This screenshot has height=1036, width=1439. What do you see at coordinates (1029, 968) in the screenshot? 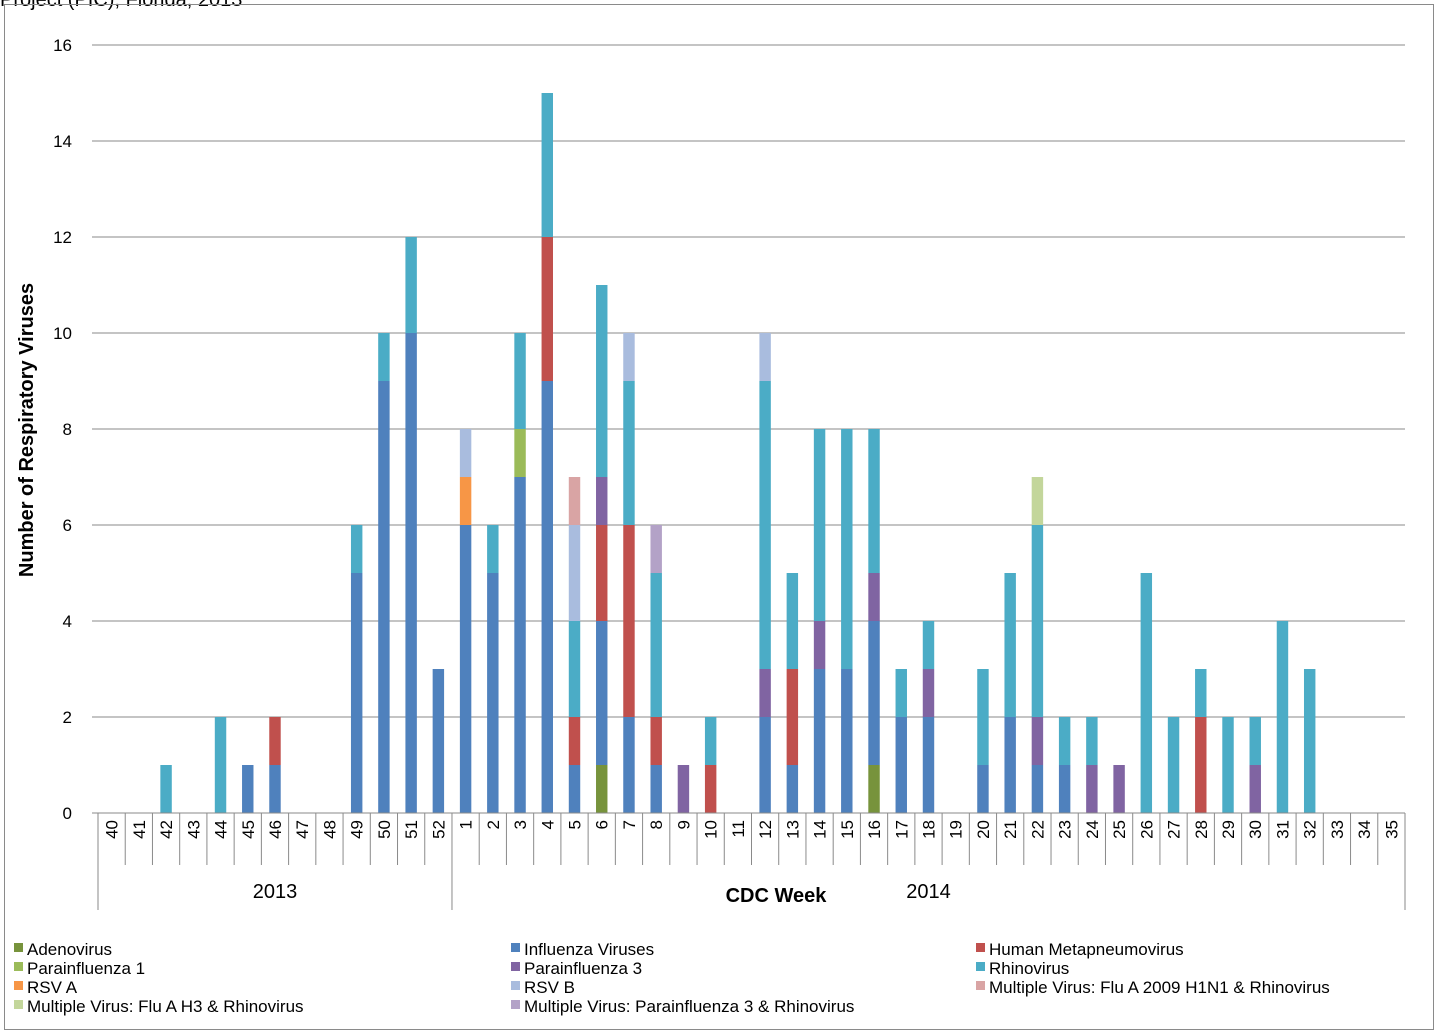
I see `legend-label: Rhinovirus` at bounding box center [1029, 968].